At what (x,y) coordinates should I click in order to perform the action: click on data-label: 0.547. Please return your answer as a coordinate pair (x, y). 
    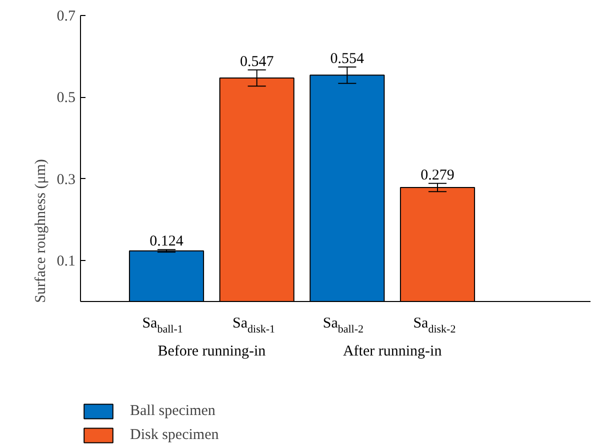
    Looking at the image, I should click on (257, 62).